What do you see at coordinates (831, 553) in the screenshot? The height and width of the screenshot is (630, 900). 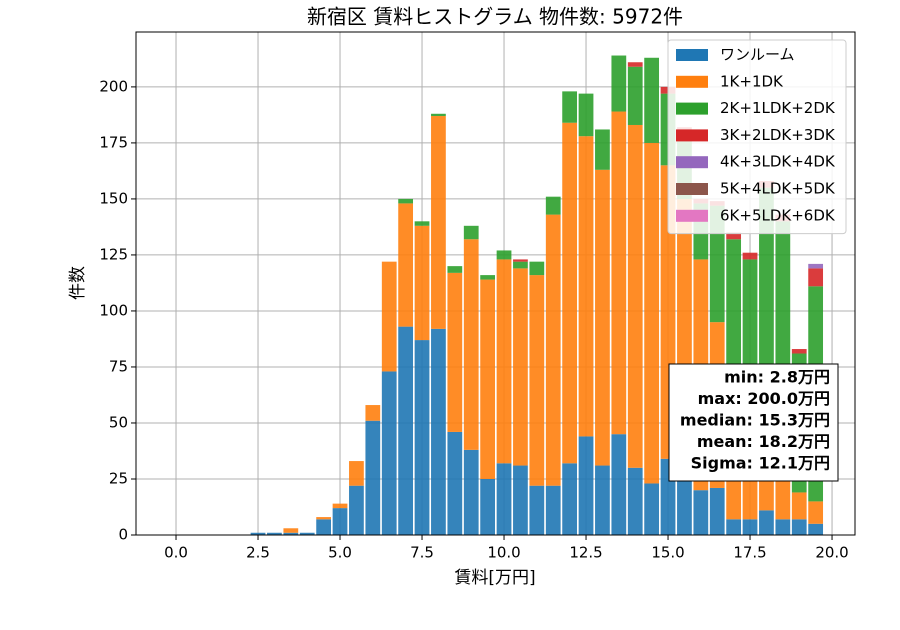 I see `x-tick-label: 20.0` at bounding box center [831, 553].